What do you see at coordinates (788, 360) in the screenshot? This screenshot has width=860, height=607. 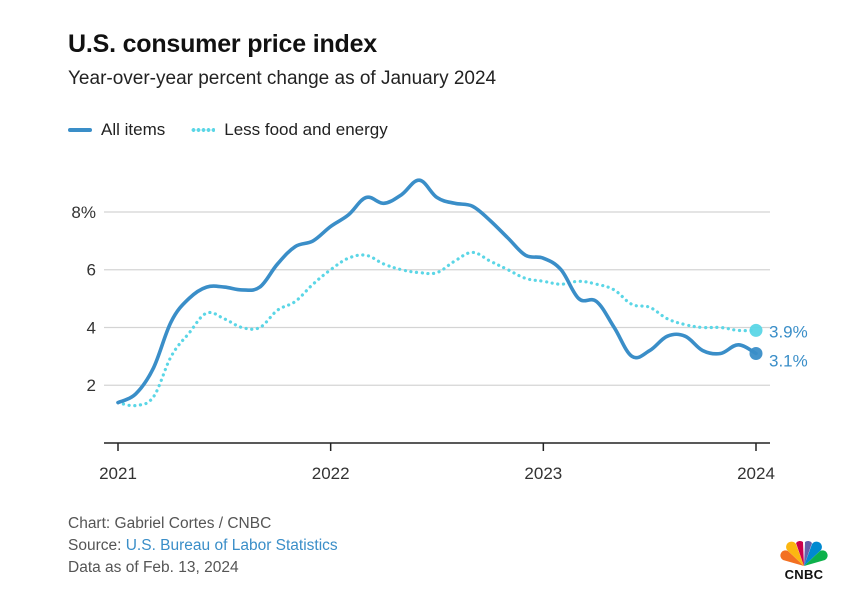 I see `end-label-all-items: 3.1%` at bounding box center [788, 360].